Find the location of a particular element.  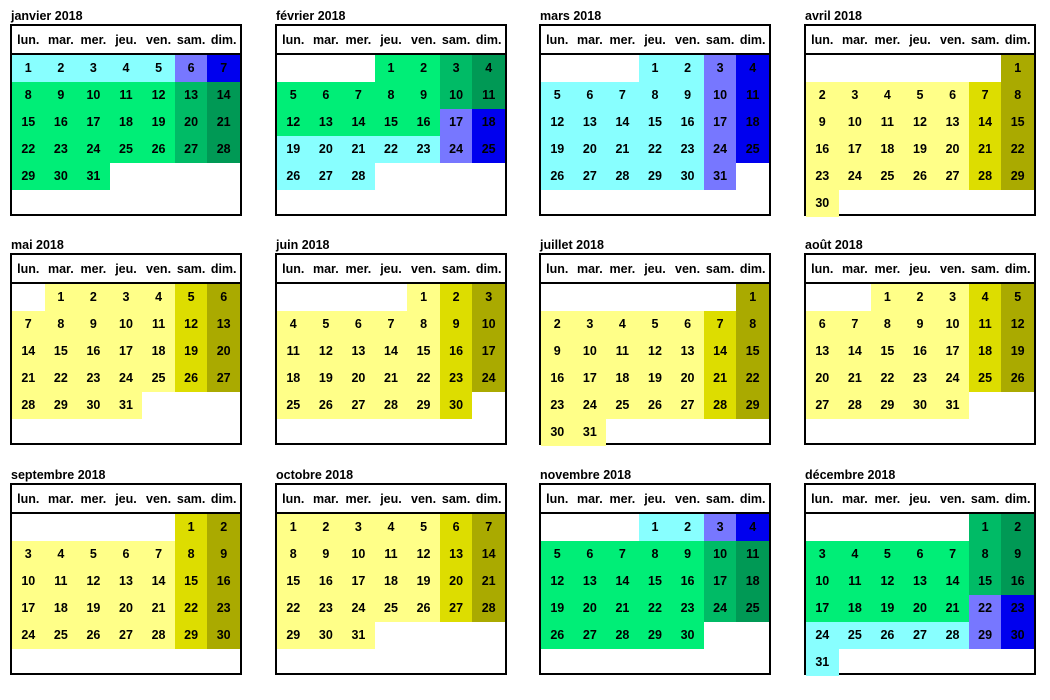

day-cell: 21 is located at coordinates (223, 122).